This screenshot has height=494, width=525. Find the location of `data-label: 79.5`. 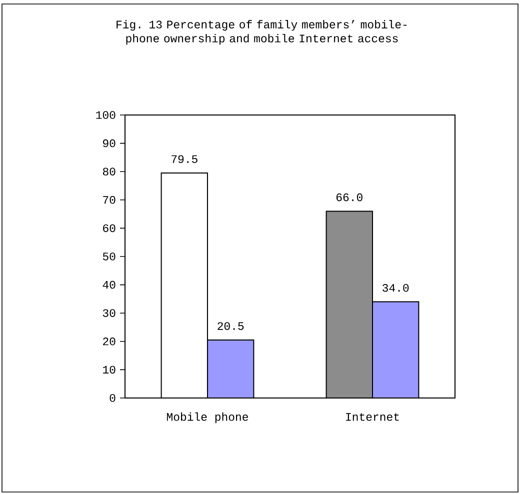

data-label: 79.5 is located at coordinates (185, 159).